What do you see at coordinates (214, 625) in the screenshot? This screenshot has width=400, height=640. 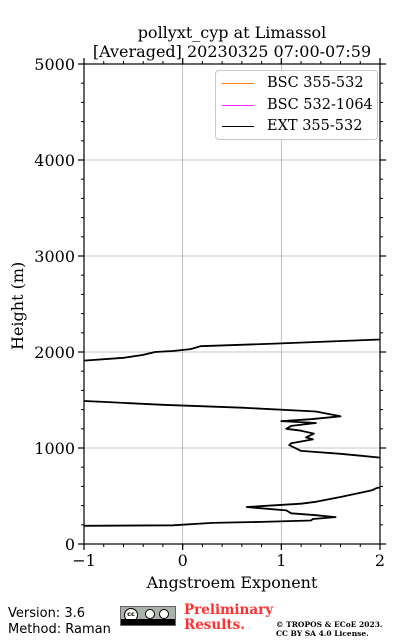 I see `preliminary-line2: Results.` at bounding box center [214, 625].